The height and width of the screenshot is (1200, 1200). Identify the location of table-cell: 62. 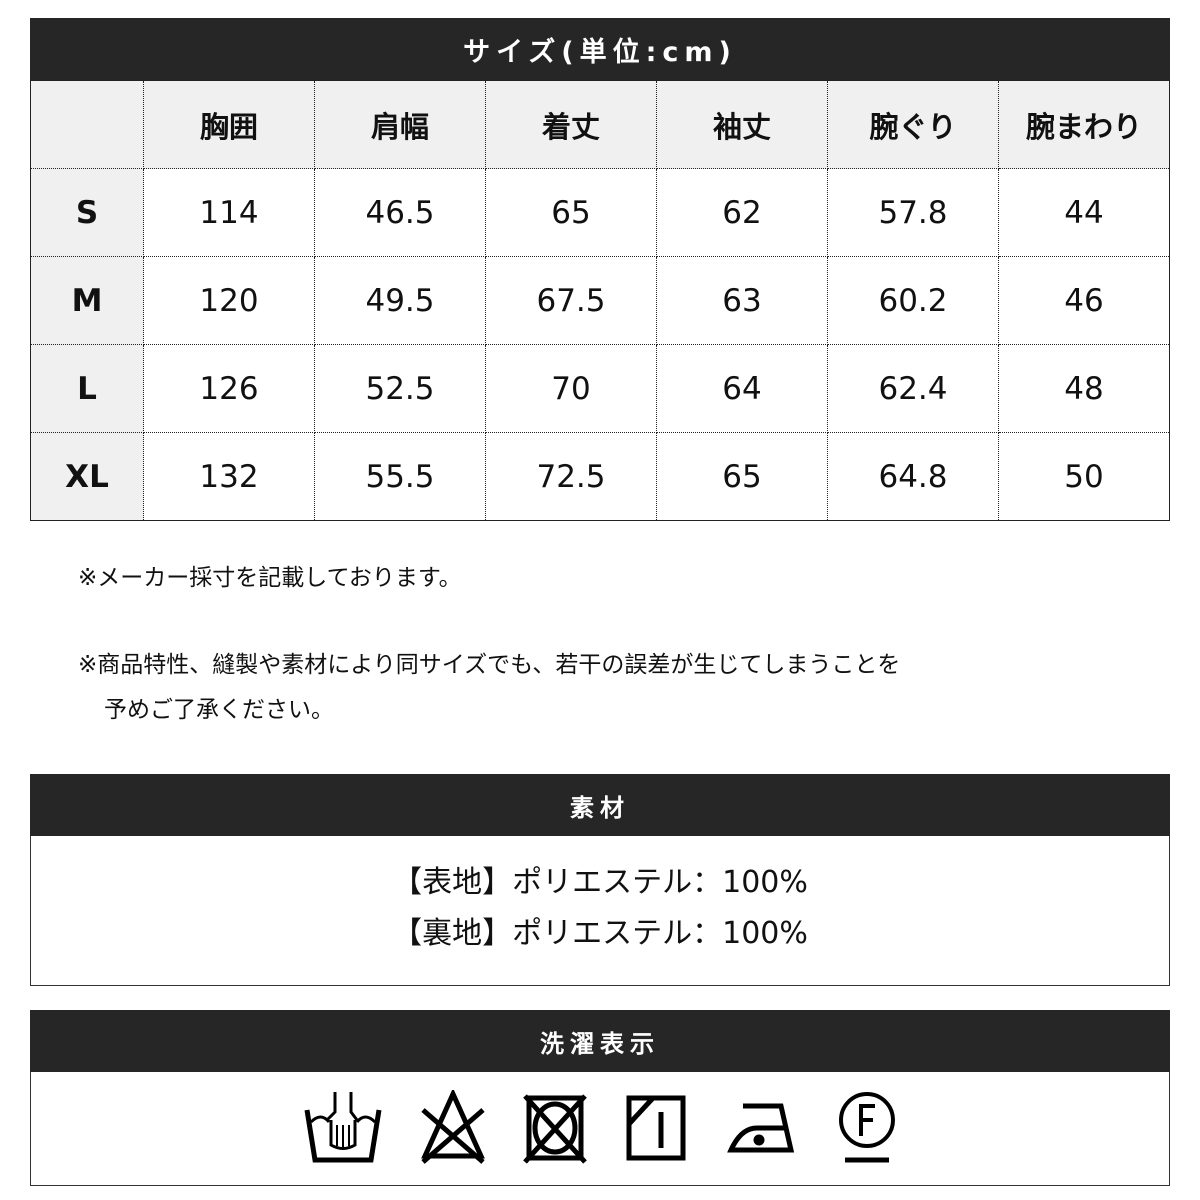
(742, 212).